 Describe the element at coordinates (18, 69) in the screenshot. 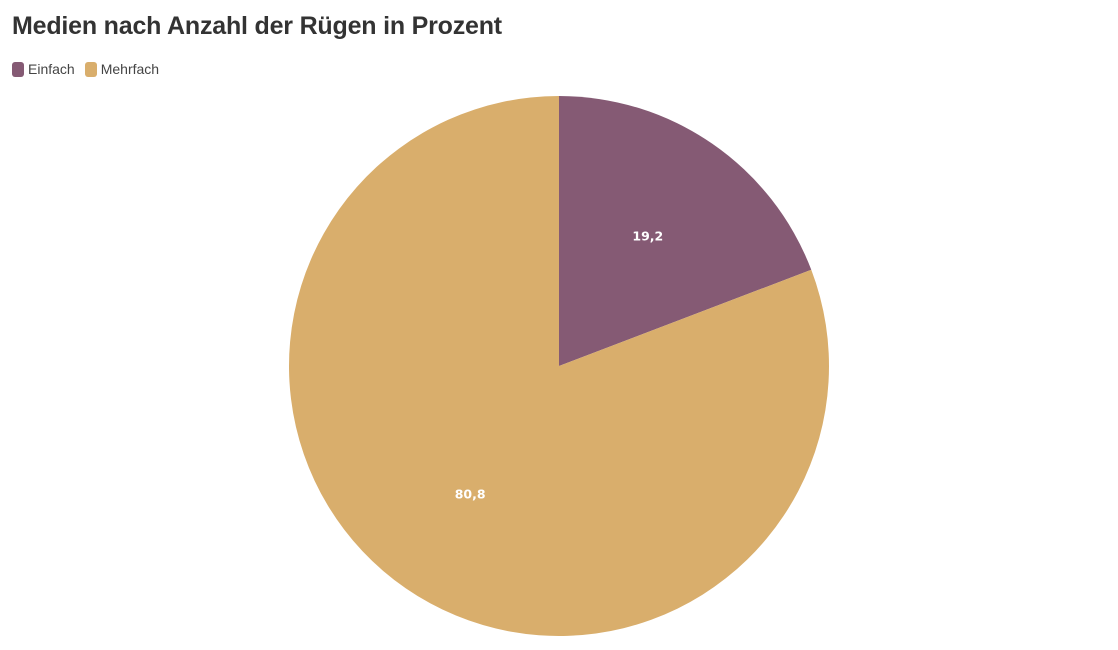

I see `legend-swatch-einfach` at that location.